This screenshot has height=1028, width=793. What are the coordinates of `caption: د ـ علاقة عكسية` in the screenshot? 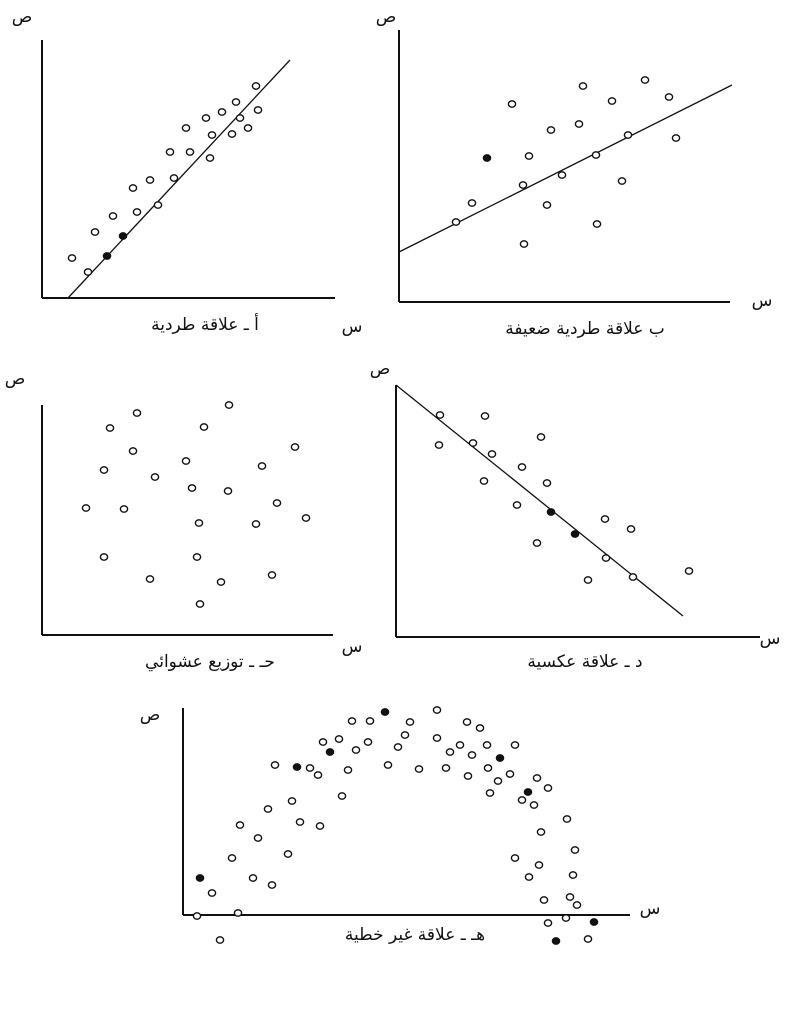 It's located at (584, 662).